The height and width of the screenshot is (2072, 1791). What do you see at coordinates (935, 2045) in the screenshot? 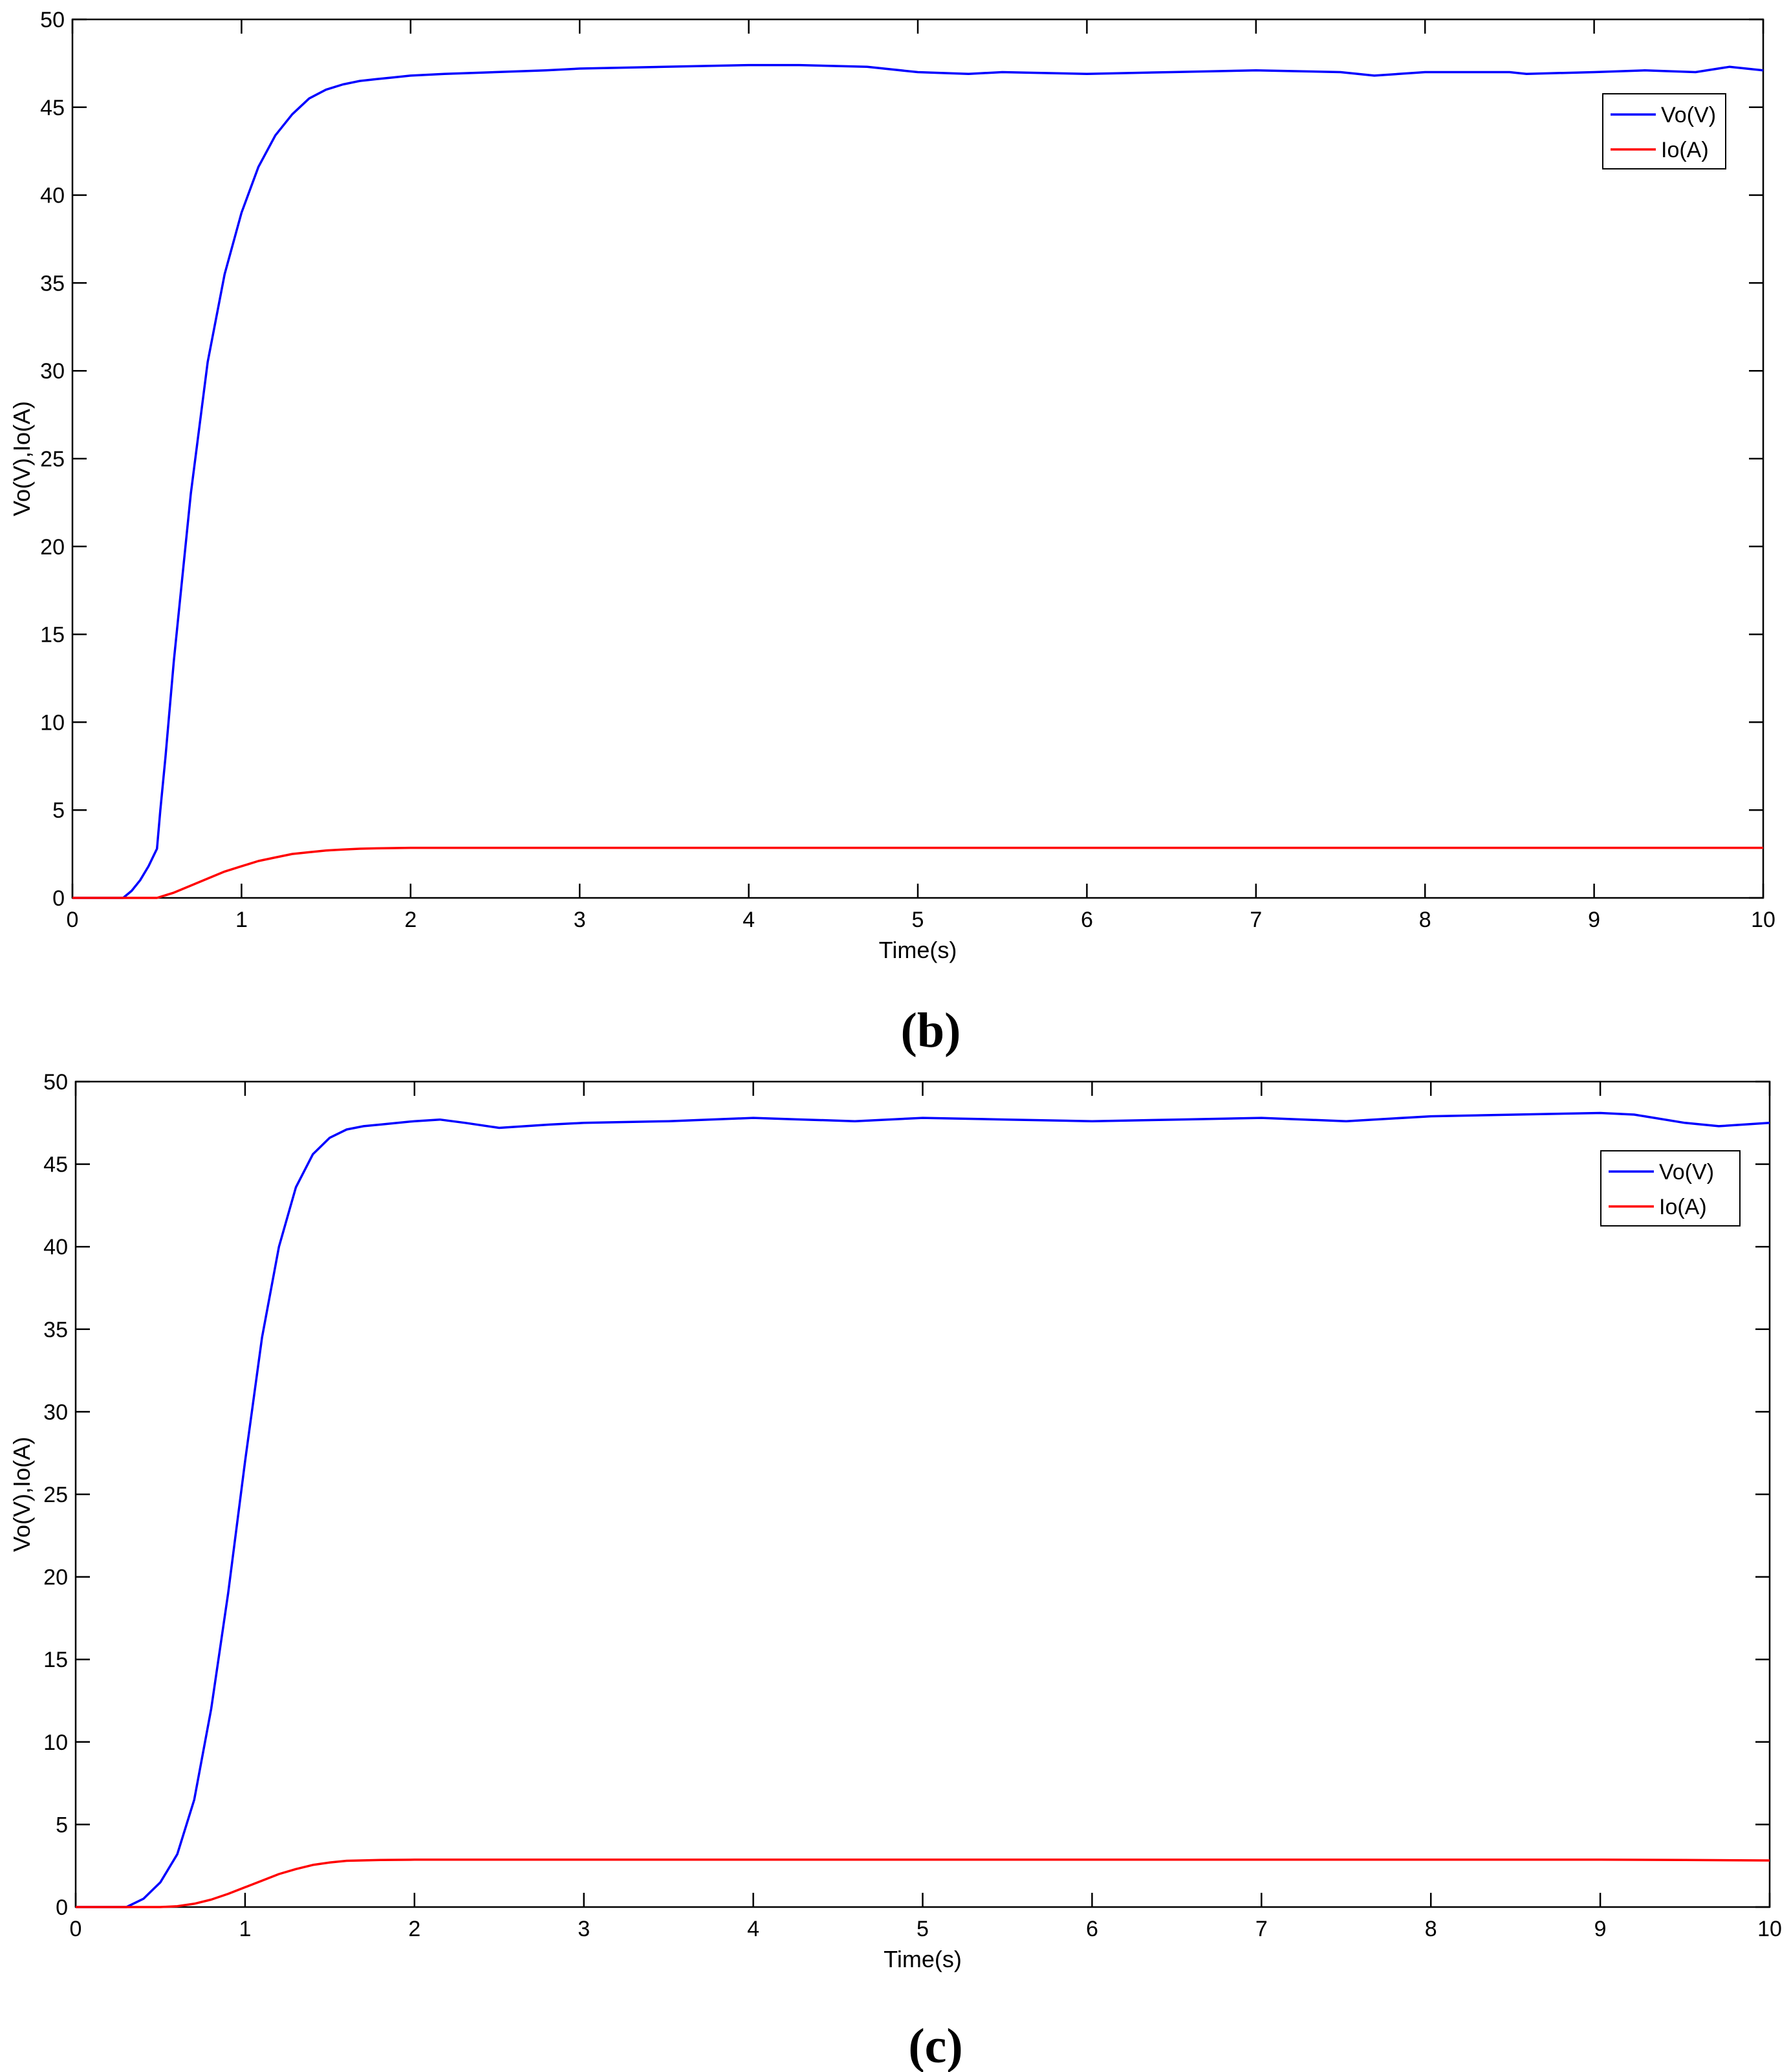
I see `panel-caption: (c)` at bounding box center [935, 2045].